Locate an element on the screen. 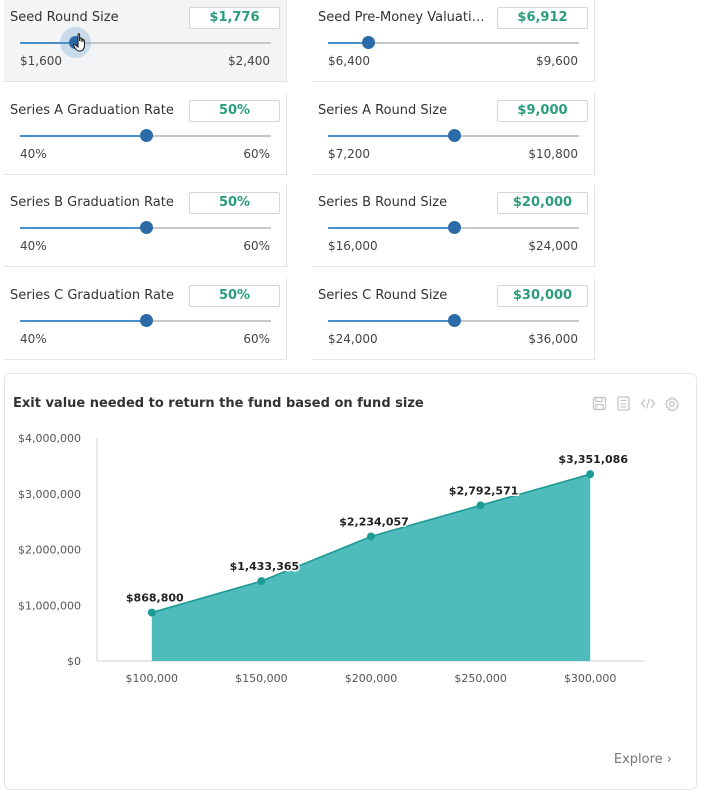 This screenshot has width=704, height=796. slider-min-label: $1,600 is located at coordinates (41, 61).